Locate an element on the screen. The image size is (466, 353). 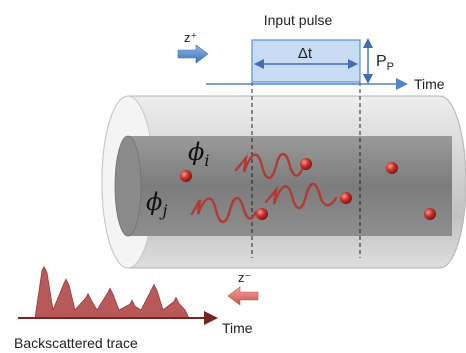
fiber-right-edge is located at coordinates (453, 182).